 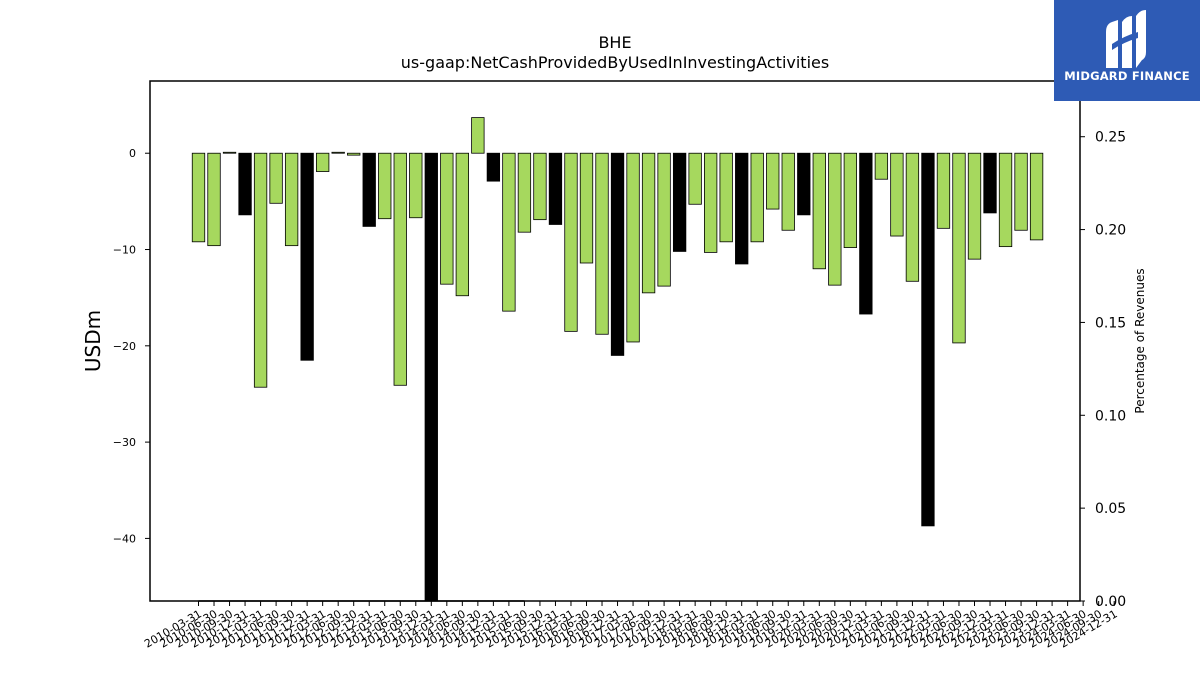 What do you see at coordinates (1110, 416) in the screenshot?
I see `y2-tick-label: 0.10` at bounding box center [1110, 416].